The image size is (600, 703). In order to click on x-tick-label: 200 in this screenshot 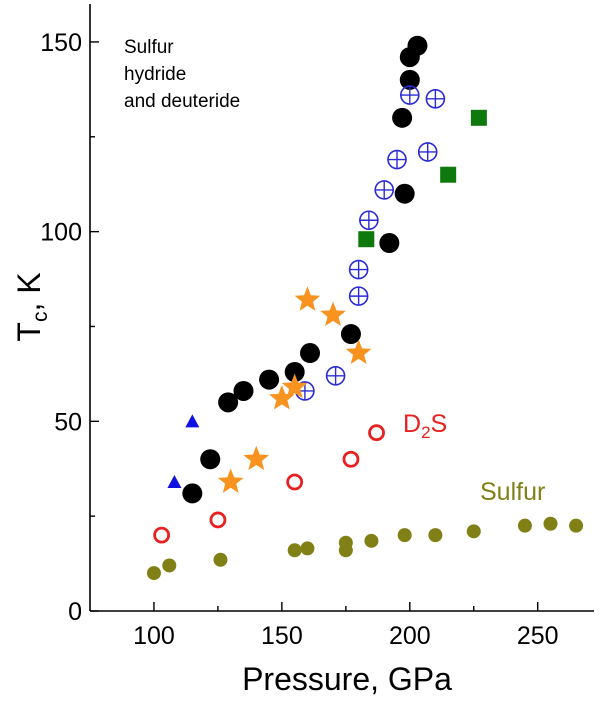, I will do `click(410, 636)`.